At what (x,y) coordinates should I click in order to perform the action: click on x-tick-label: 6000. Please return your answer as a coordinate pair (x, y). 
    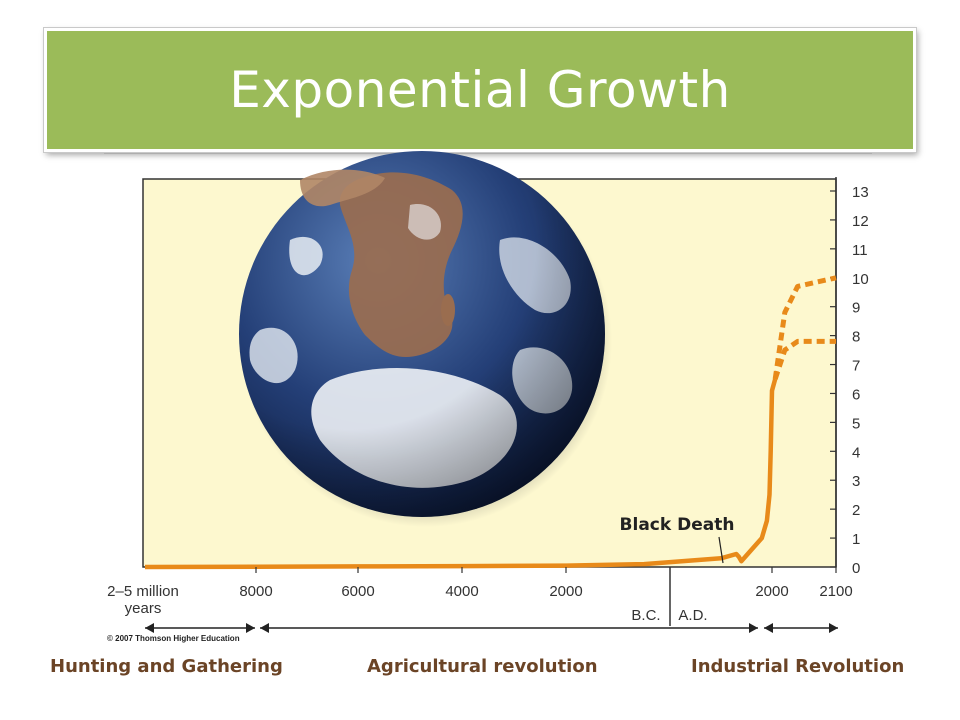
    Looking at the image, I should click on (357, 591).